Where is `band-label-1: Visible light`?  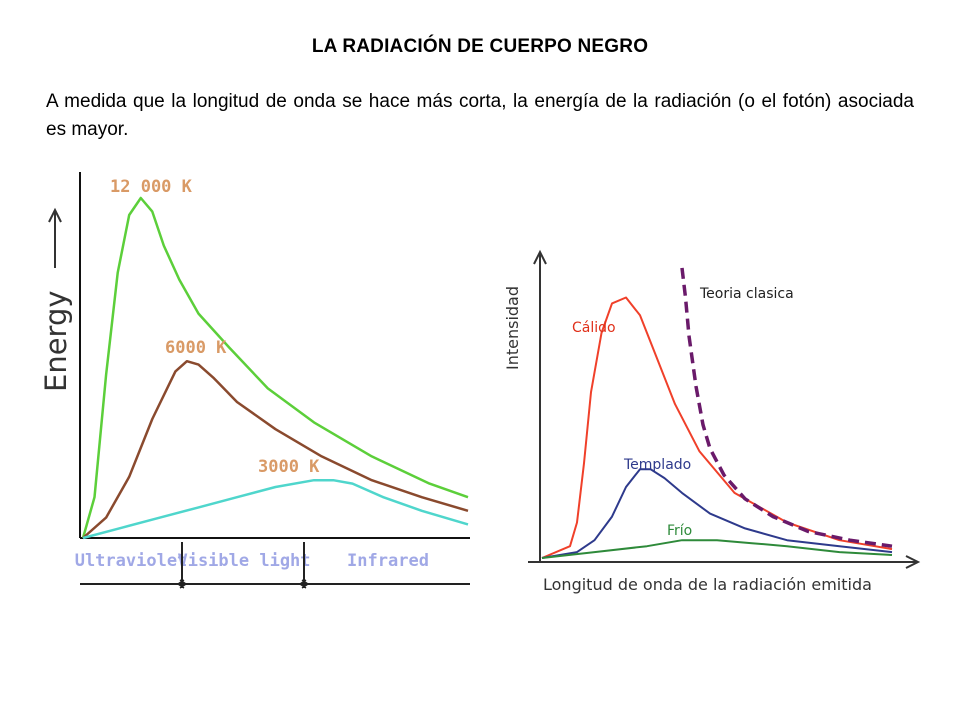
band-label-1: Visible light is located at coordinates (243, 561).